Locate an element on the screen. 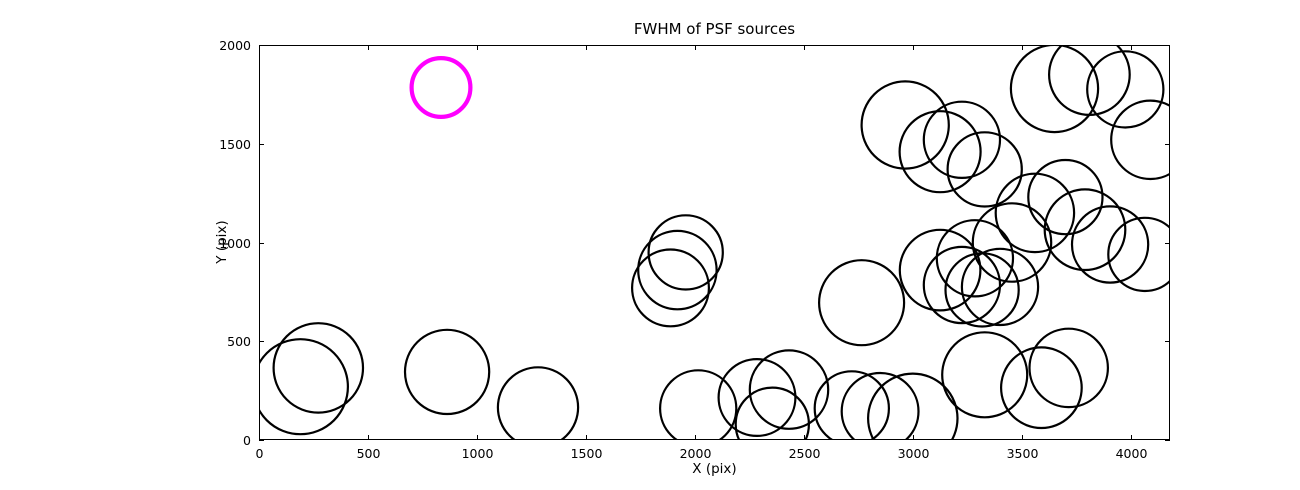 The height and width of the screenshot is (490, 1300). x-tick-label: 0 is located at coordinates (260, 453).